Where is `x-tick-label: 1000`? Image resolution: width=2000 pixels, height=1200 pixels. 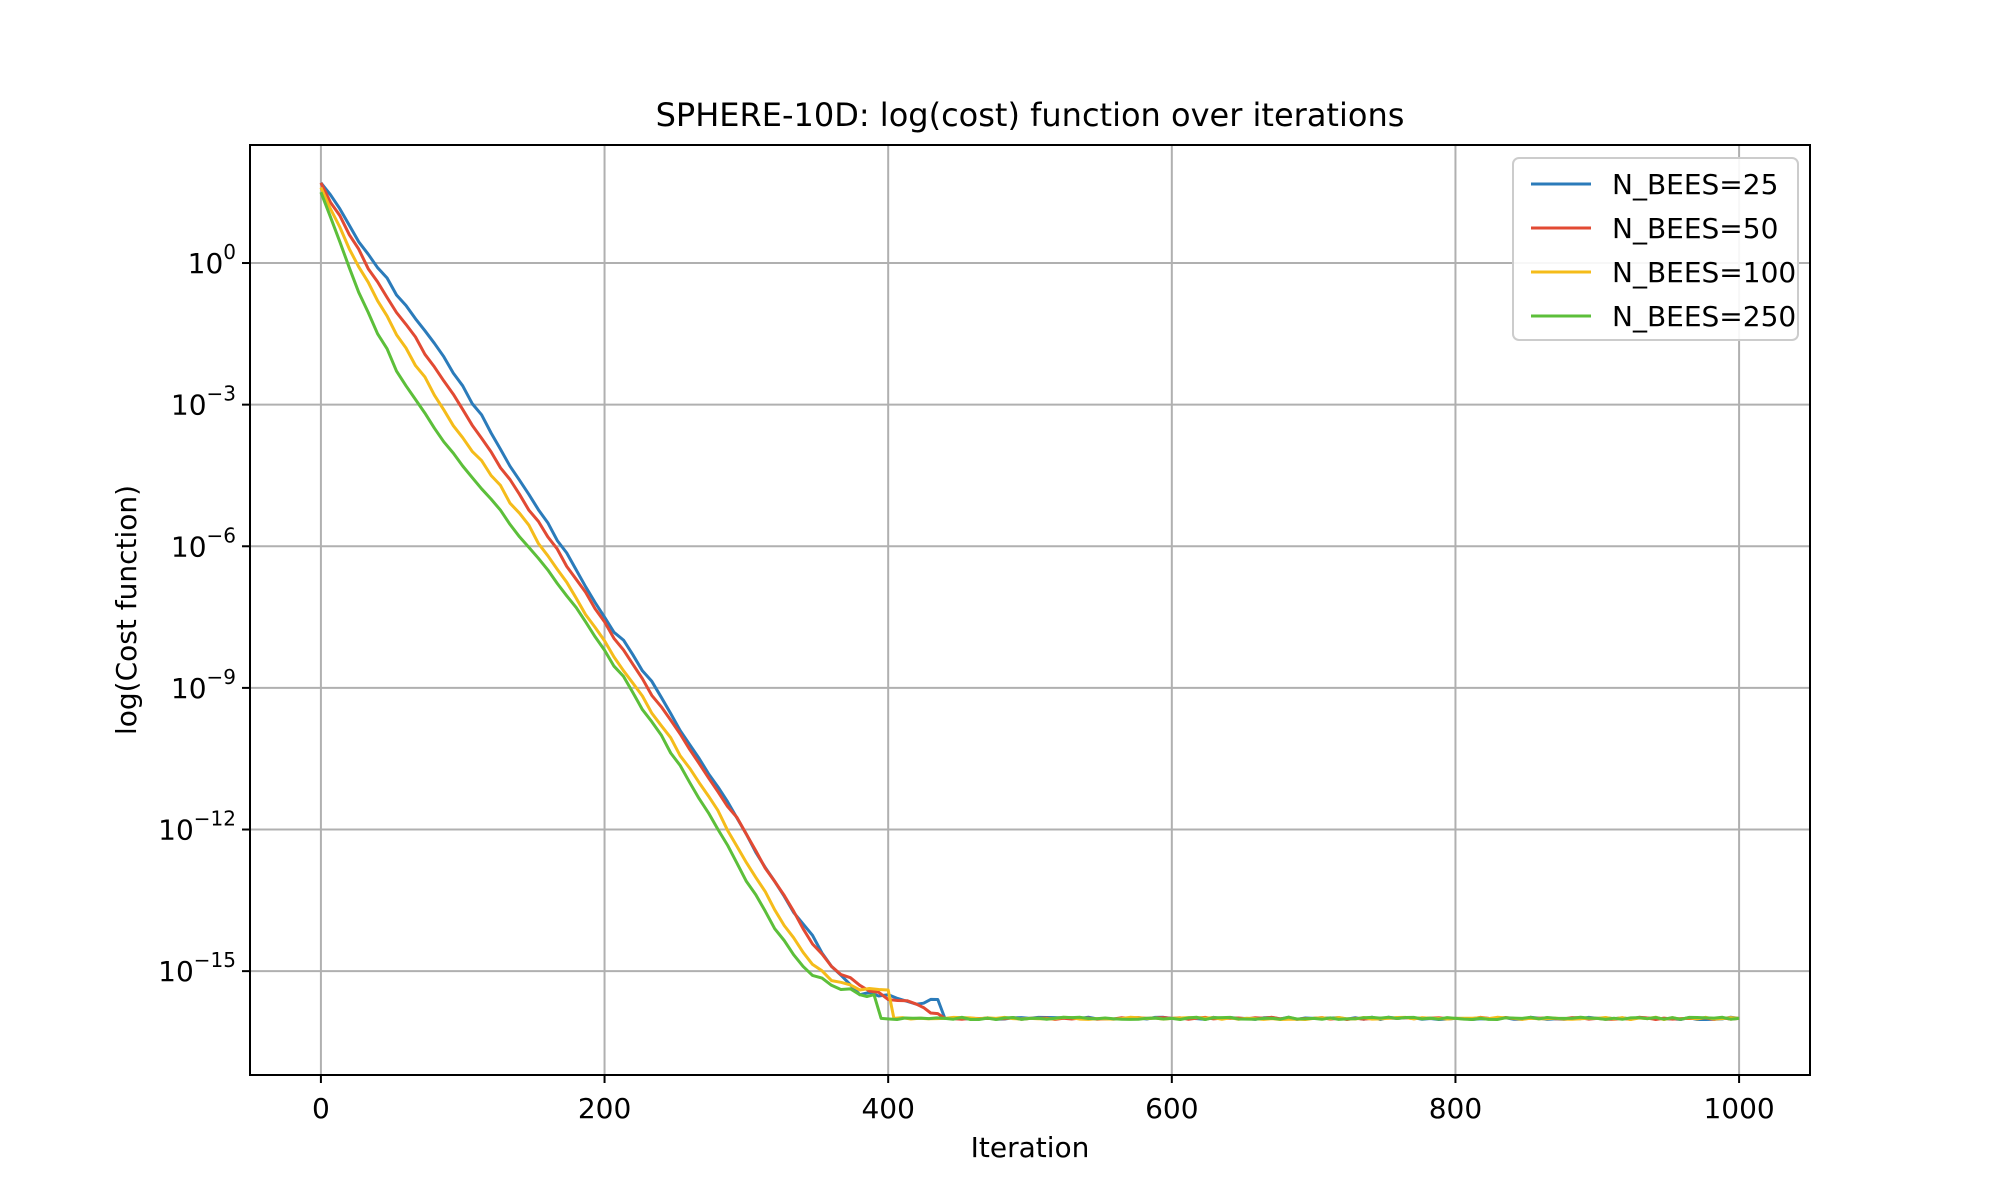 x-tick-label: 1000 is located at coordinates (1738, 1108).